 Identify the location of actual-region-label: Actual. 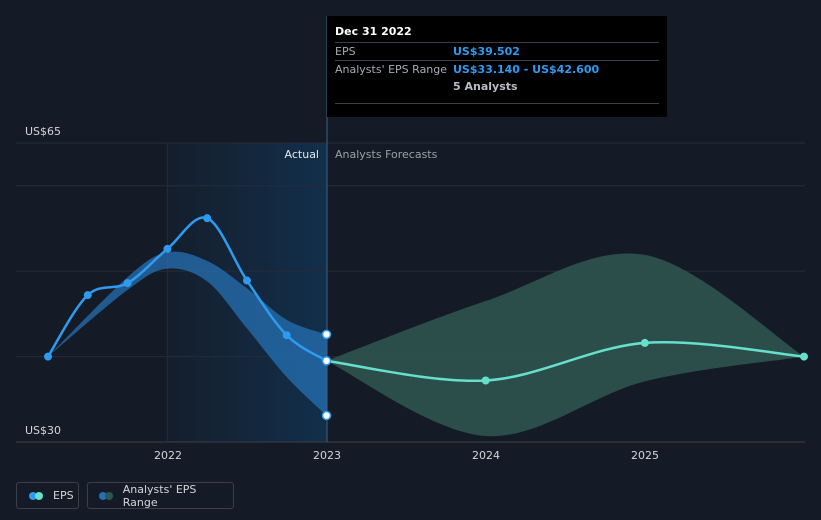
(302, 154).